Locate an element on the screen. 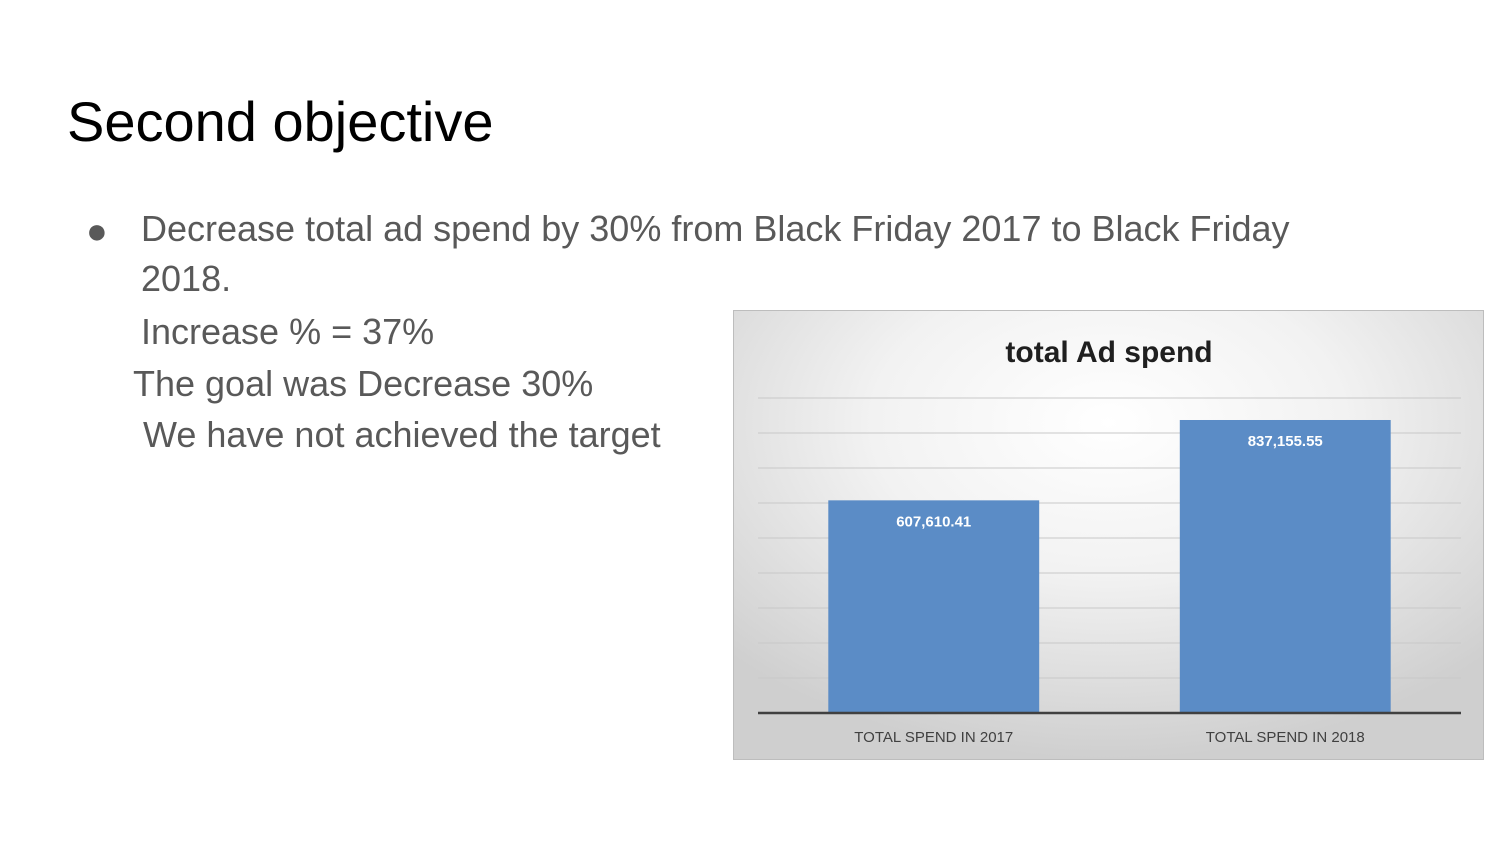  chart-bars is located at coordinates (1109, 566).